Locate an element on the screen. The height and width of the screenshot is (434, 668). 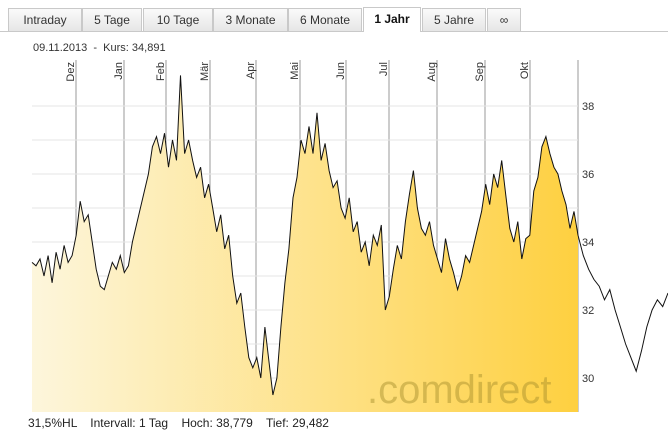
y-tick-label: 36 is located at coordinates (588, 175).